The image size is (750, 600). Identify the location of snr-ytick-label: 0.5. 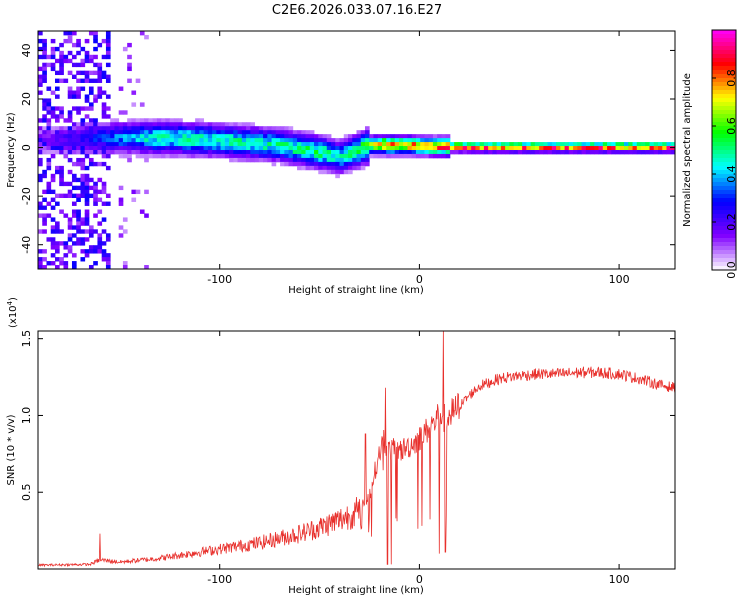
(26, 492).